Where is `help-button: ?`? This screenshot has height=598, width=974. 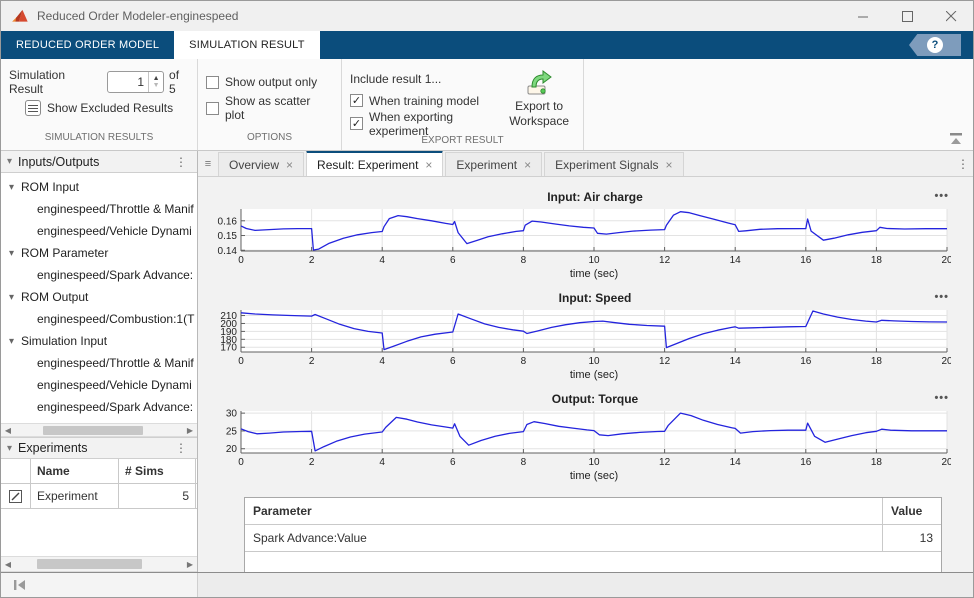 help-button: ? is located at coordinates (935, 45).